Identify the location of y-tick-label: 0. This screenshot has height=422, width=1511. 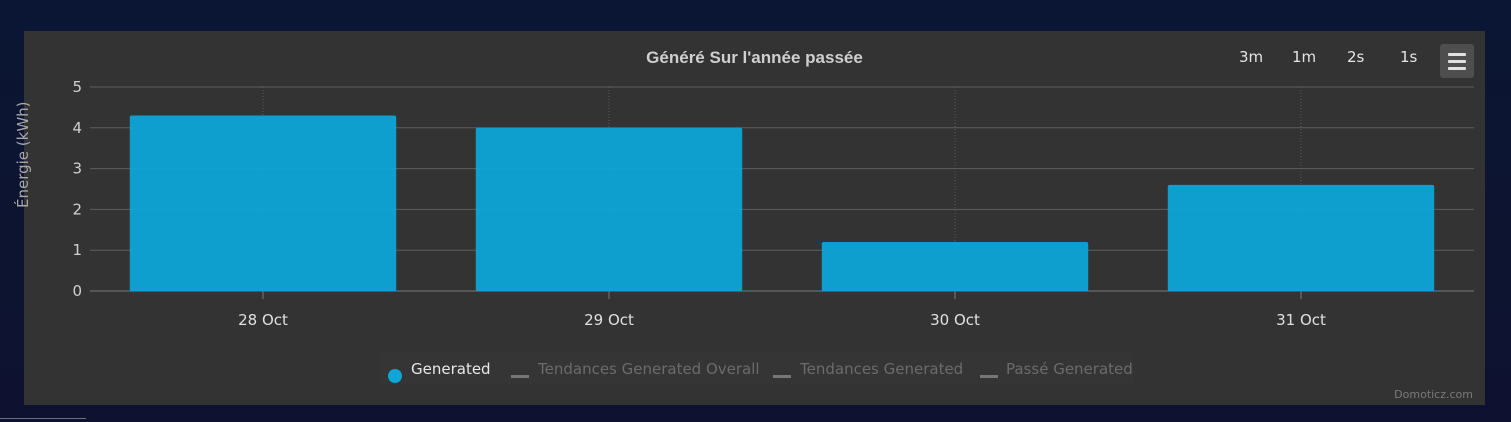
(77, 291).